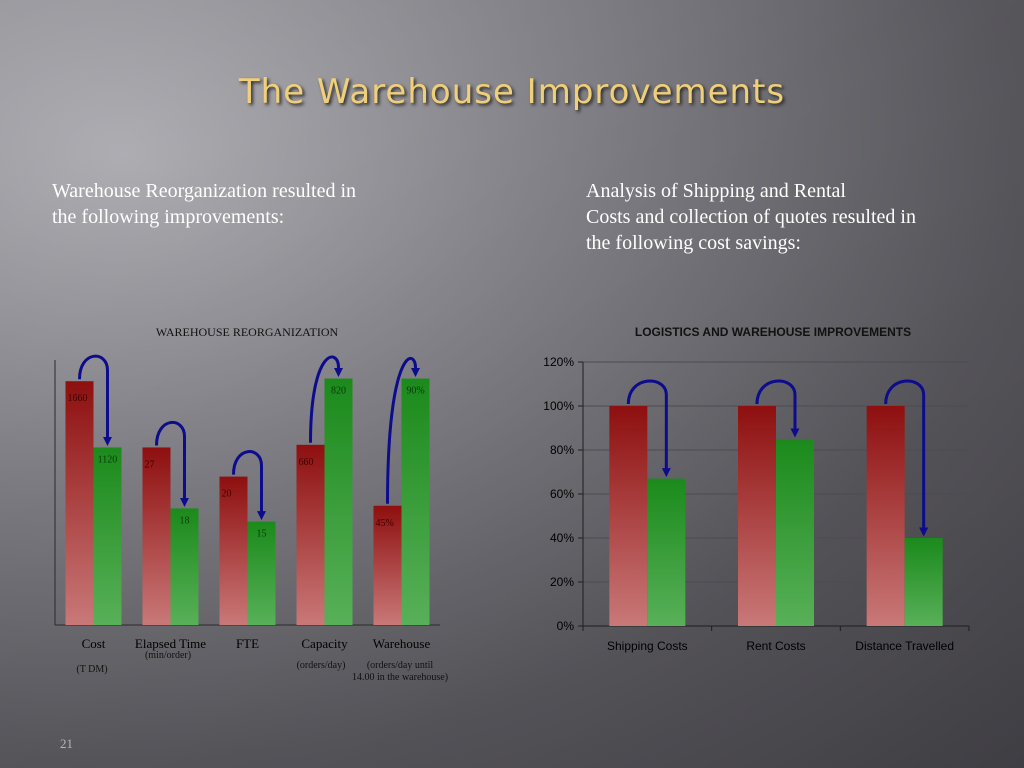 This screenshot has width=1024, height=768. I want to click on left-description-line-2: the following improvements:, so click(168, 217).